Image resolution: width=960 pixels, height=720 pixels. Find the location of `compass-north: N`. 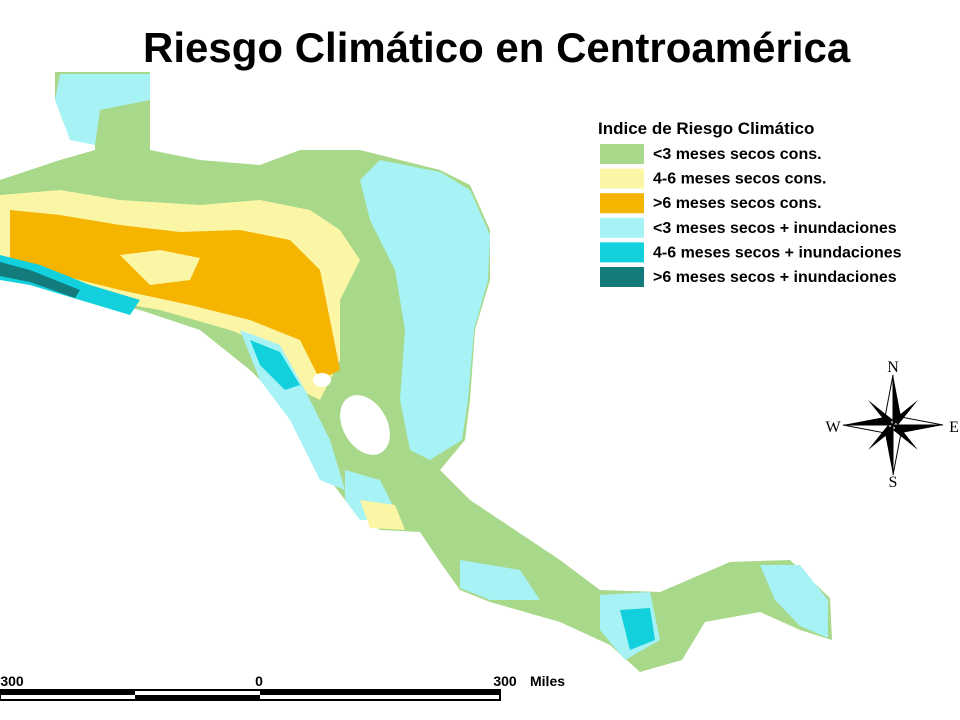

compass-north: N is located at coordinates (893, 367).